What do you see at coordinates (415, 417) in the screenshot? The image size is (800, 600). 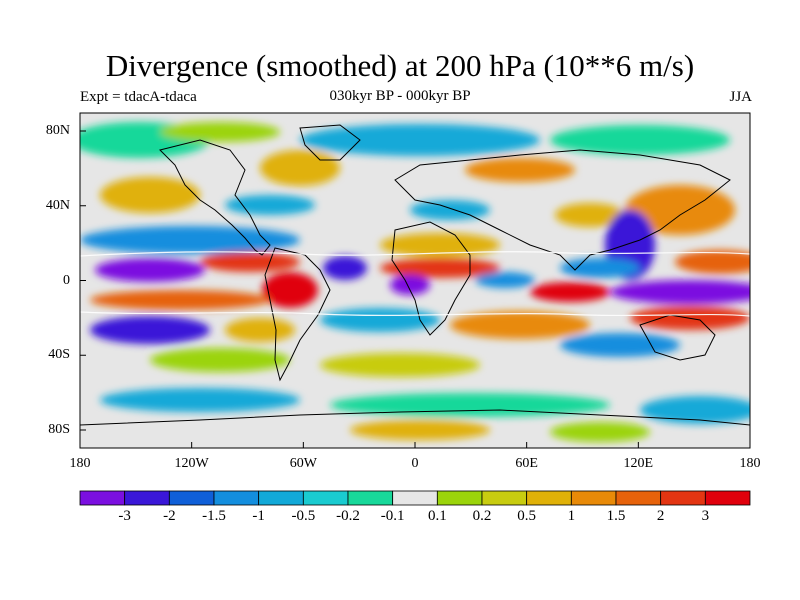 I see `antarctica-outline` at bounding box center [415, 417].